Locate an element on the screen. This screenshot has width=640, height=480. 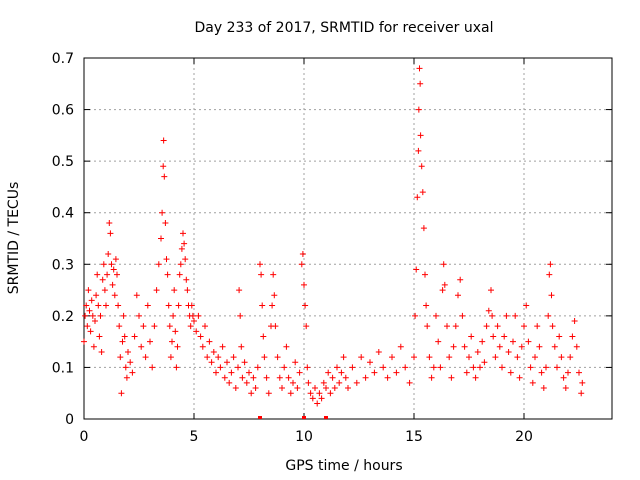
y-axis-label: SRMTID / TECUs is located at coordinates (14, 238).